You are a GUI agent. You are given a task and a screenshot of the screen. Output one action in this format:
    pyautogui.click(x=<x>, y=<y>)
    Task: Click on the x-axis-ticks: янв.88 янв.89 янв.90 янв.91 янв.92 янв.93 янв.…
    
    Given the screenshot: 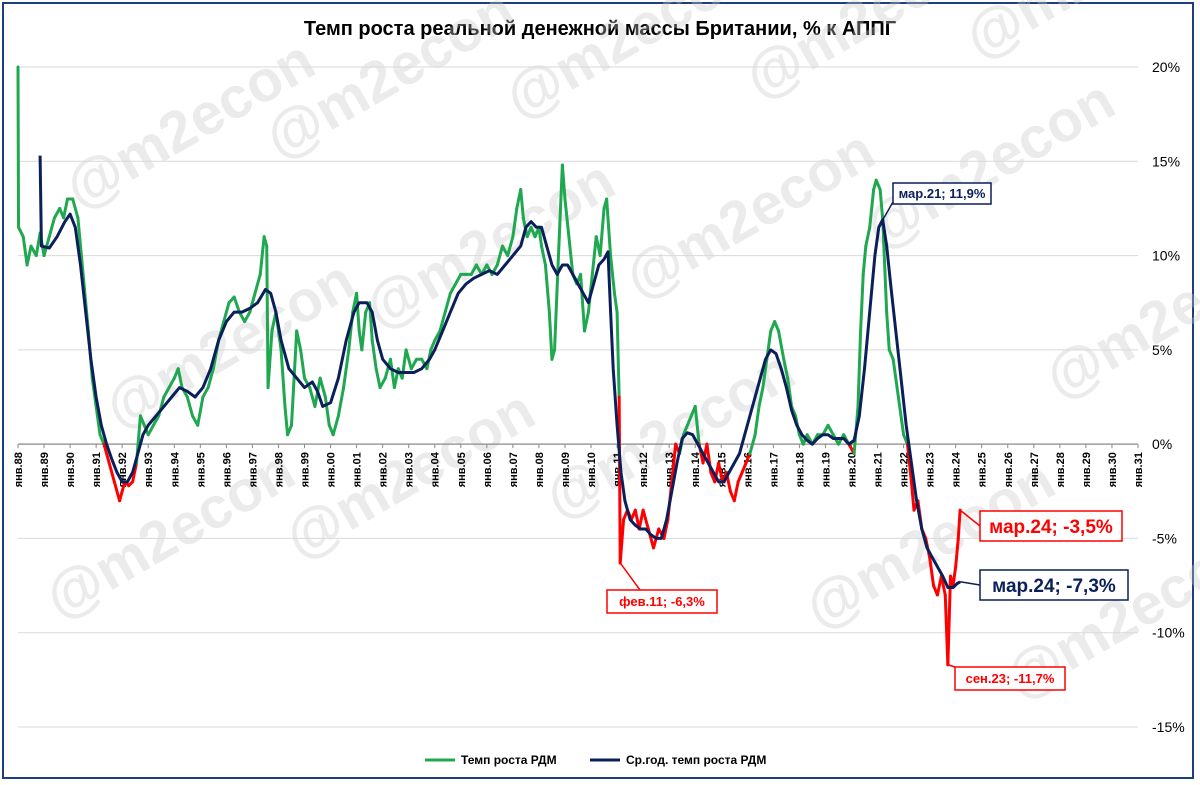 What is the action you would take?
    pyautogui.click(x=579, y=465)
    